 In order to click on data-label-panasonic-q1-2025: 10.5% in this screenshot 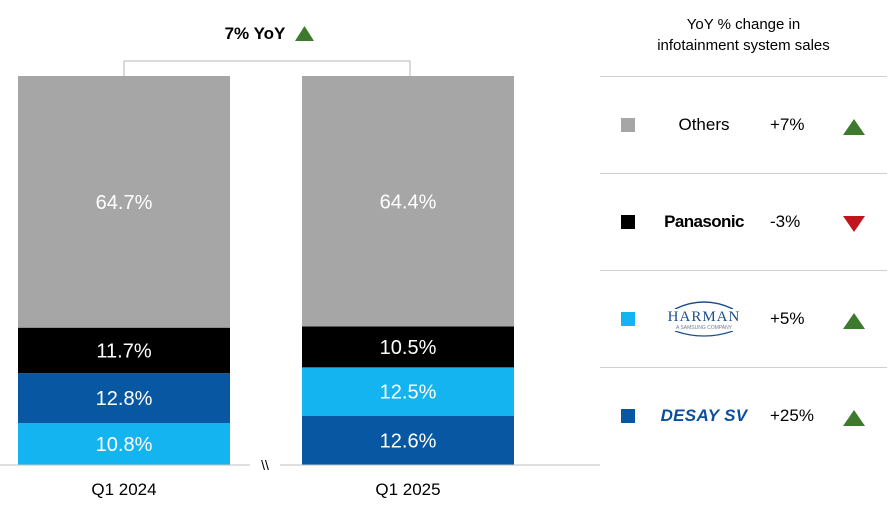, I will do `click(408, 348)`.